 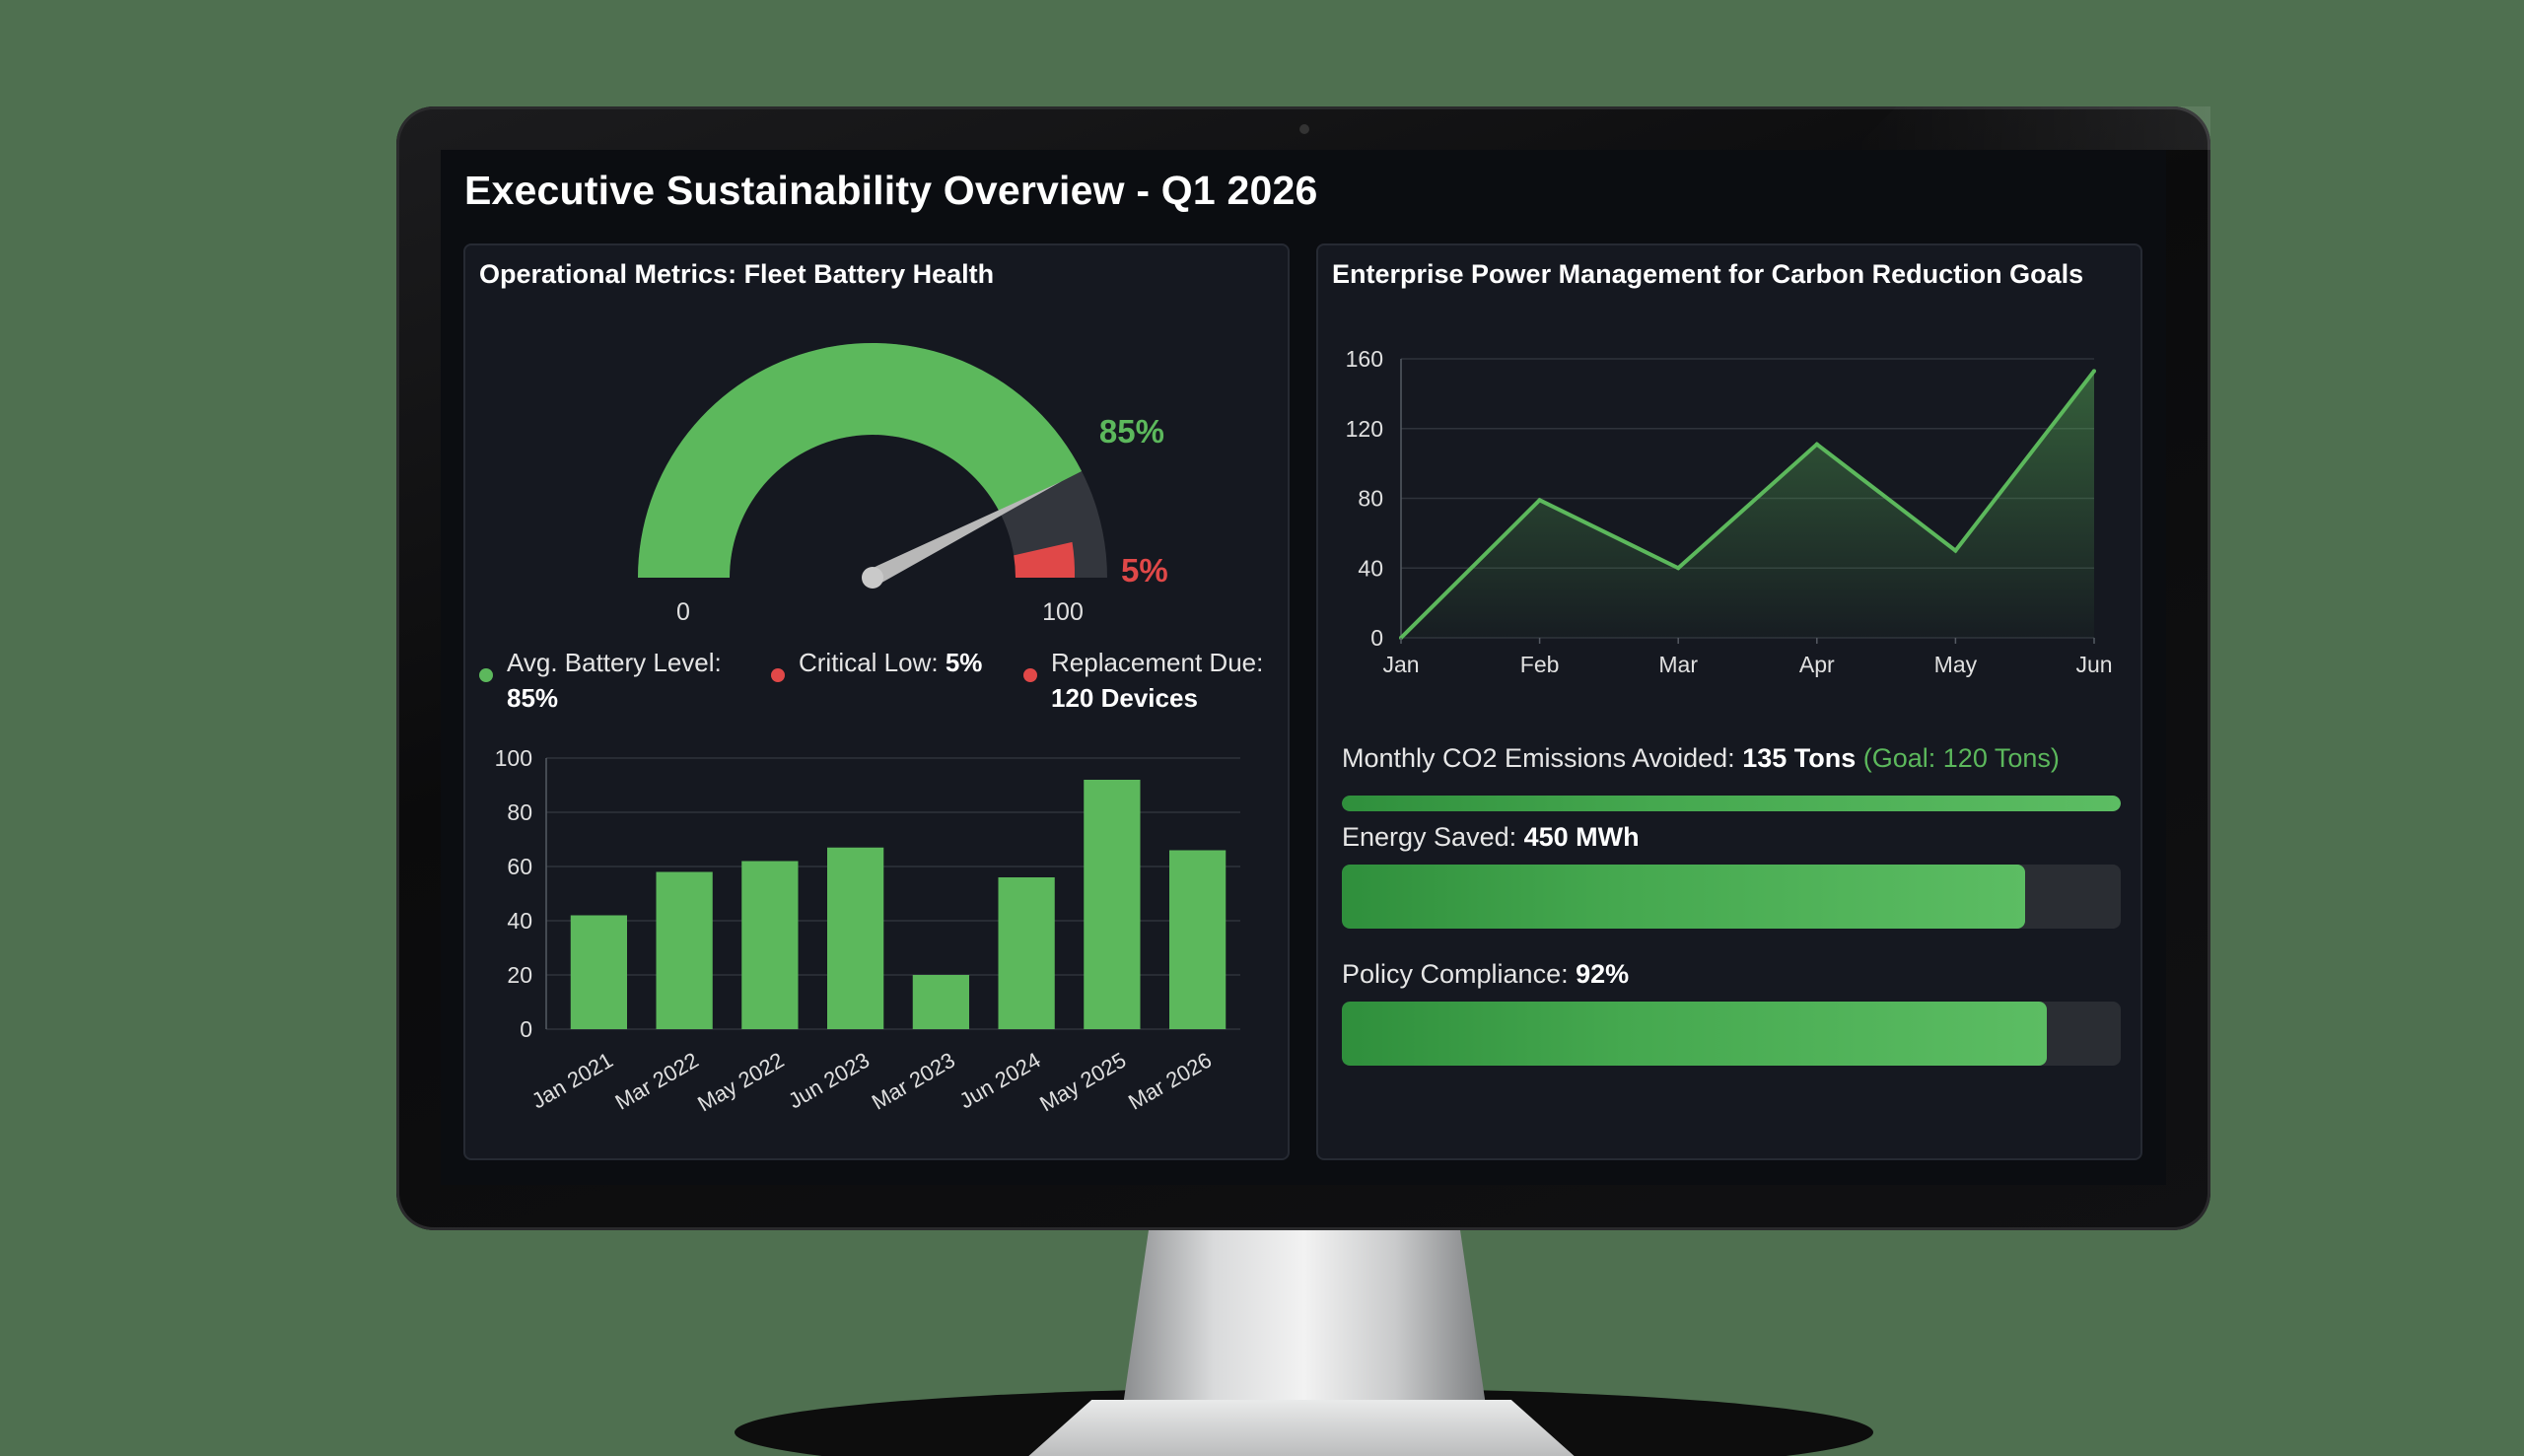 I want to click on energy-metric-label: Energy Saved: 450 MWh, so click(x=1732, y=837).